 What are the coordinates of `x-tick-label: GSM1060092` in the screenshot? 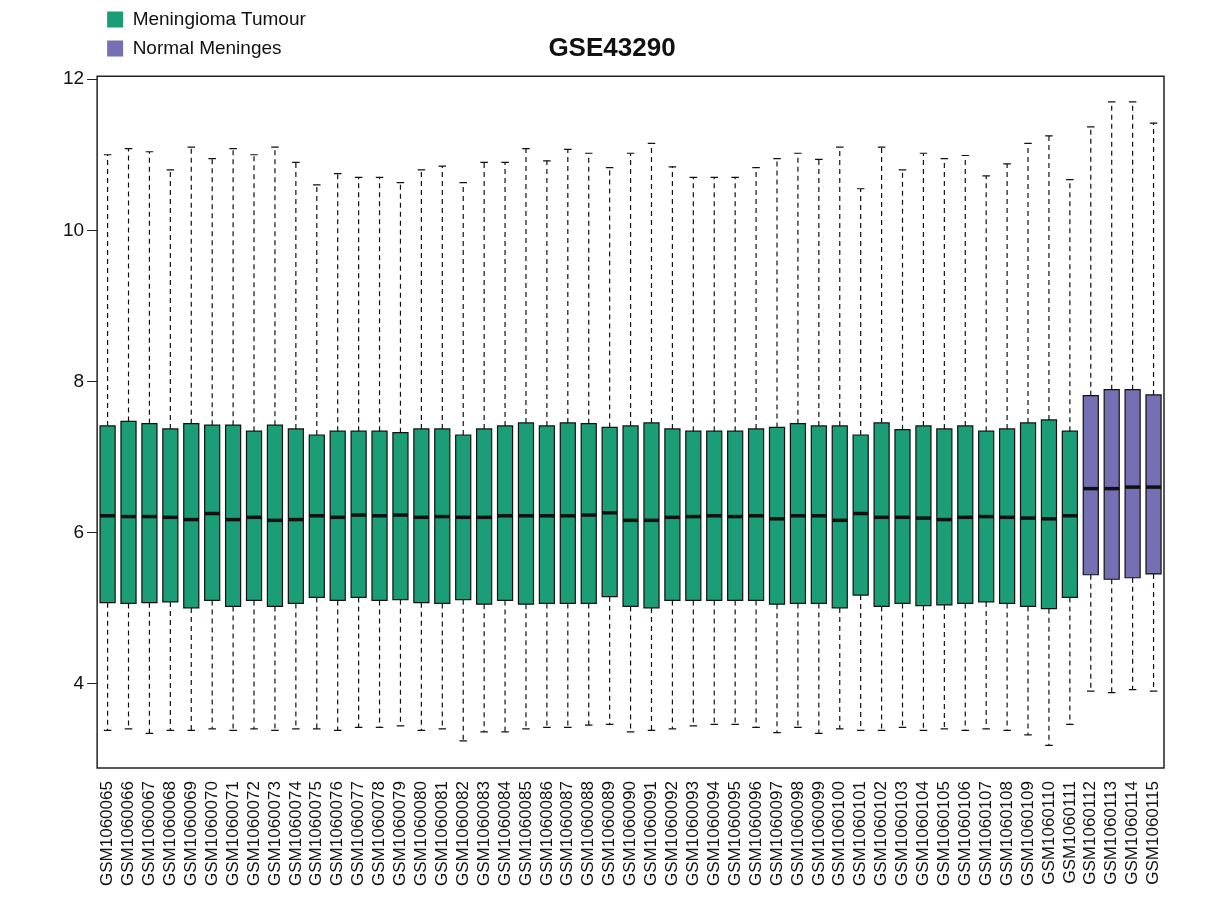 It's located at (672, 833).